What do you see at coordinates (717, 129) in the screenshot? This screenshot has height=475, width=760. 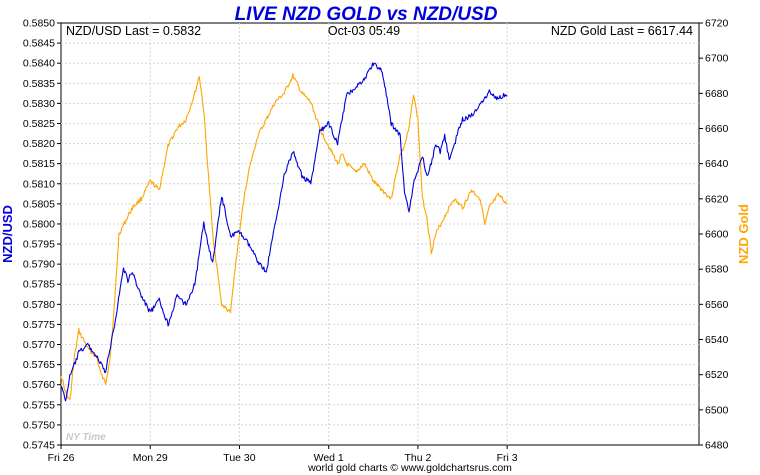 I see `y-right-tick-label: 6660` at bounding box center [717, 129].